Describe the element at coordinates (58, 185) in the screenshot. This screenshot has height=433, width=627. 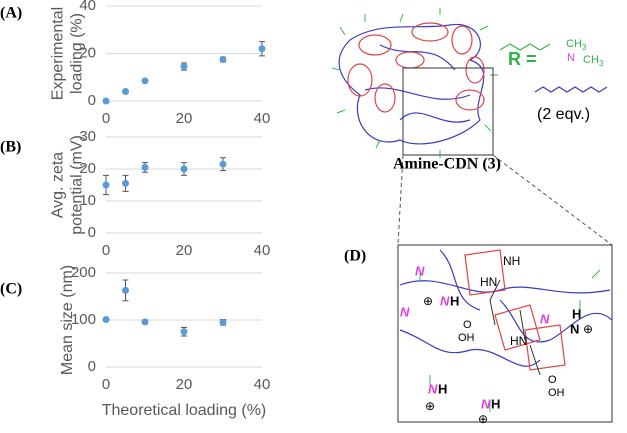
I see `y-axis-label: Avg. zeta` at that location.